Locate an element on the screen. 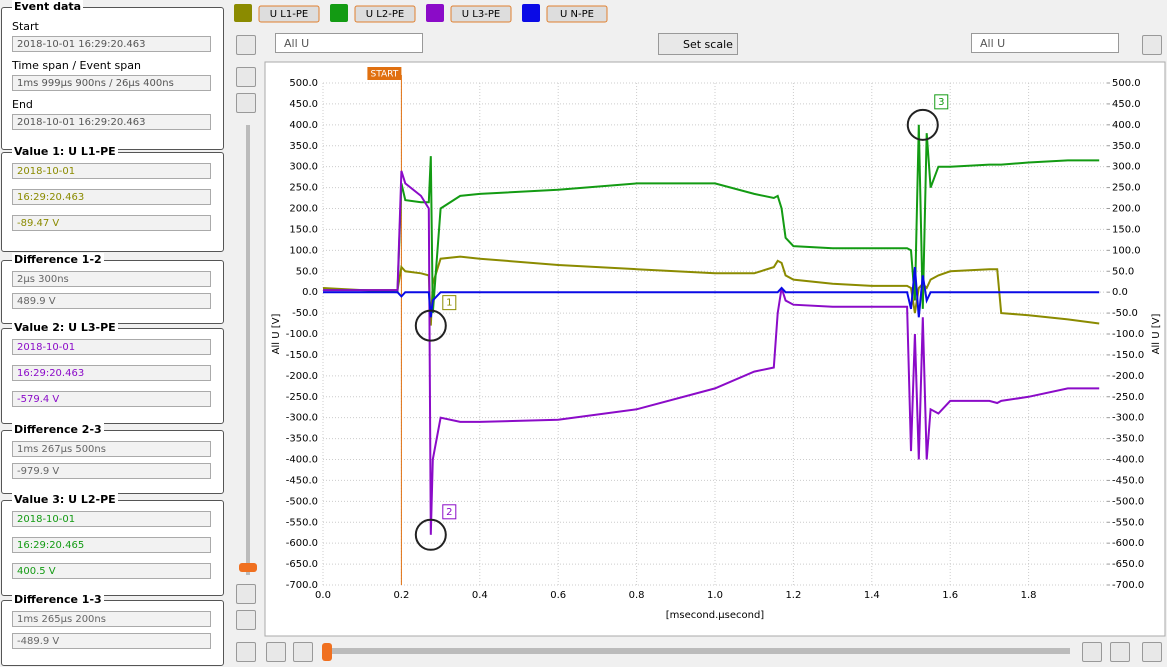 The width and height of the screenshot is (1167, 667). field: -489.9 V is located at coordinates (111, 641).